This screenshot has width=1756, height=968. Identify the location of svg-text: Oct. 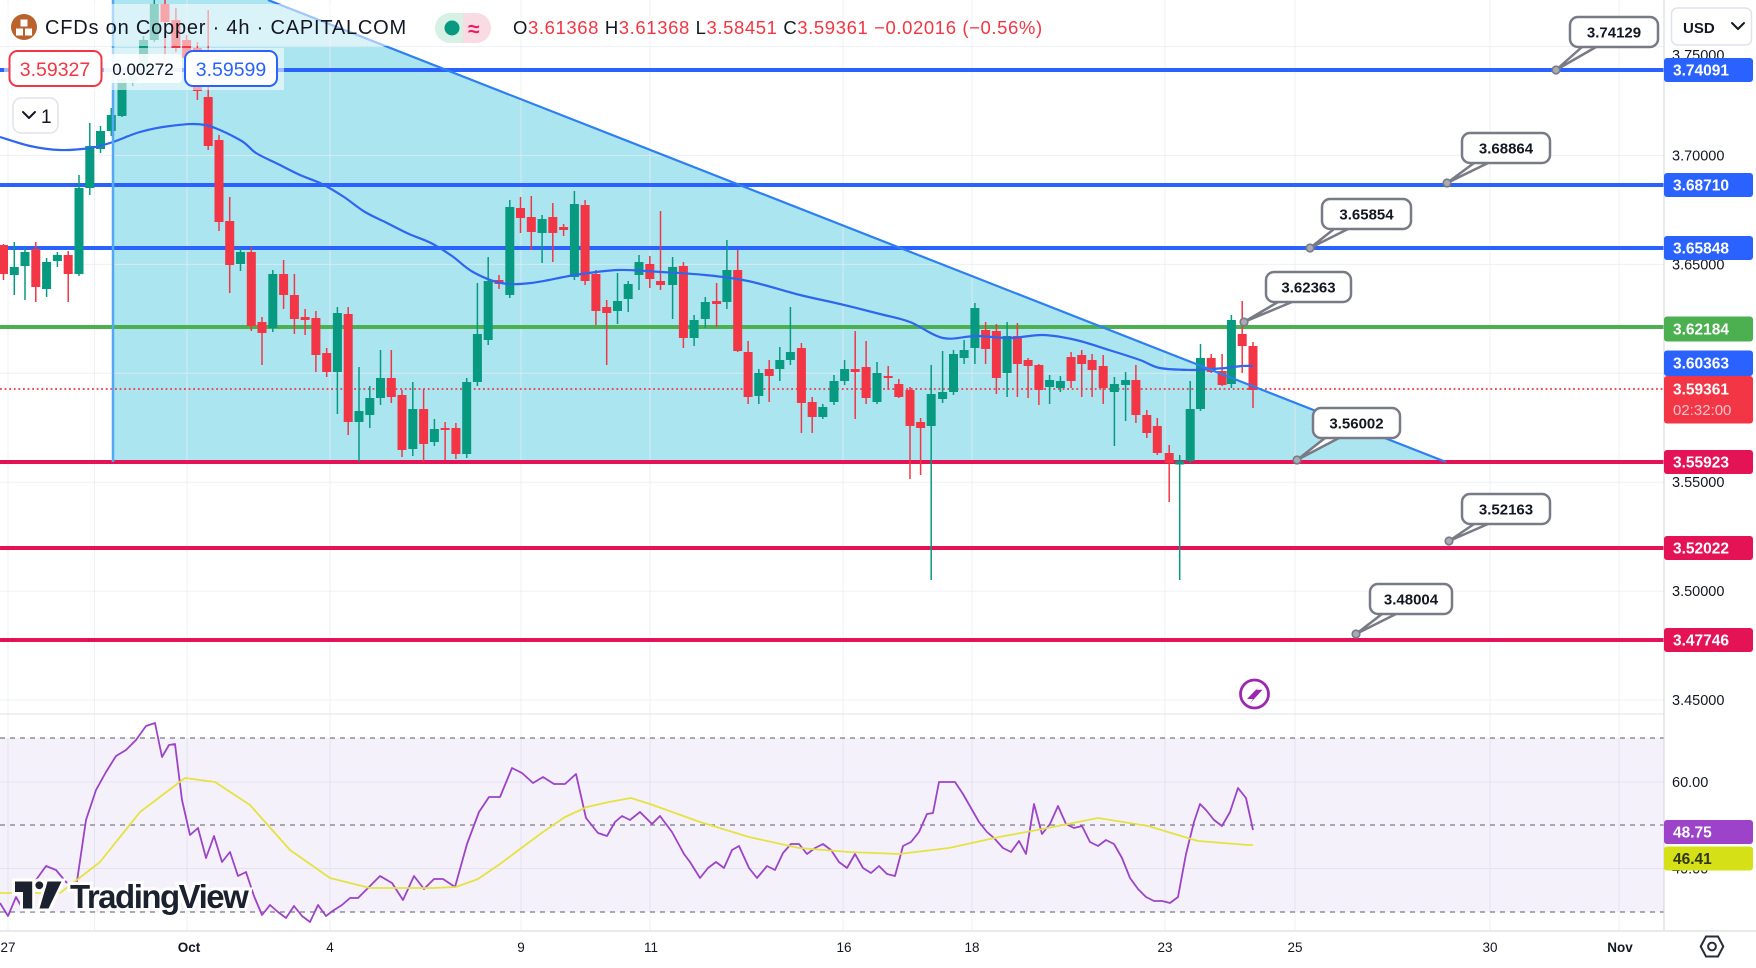
(189, 947).